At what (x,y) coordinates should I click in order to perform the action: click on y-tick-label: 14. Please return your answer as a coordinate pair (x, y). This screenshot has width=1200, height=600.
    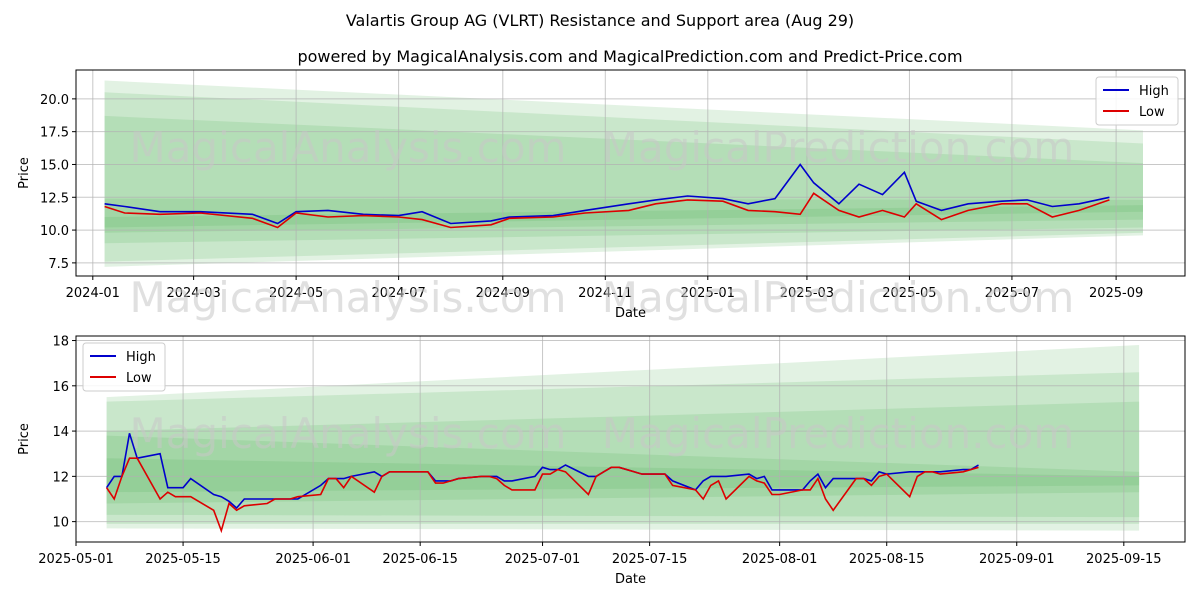
    Looking at the image, I should click on (60, 432).